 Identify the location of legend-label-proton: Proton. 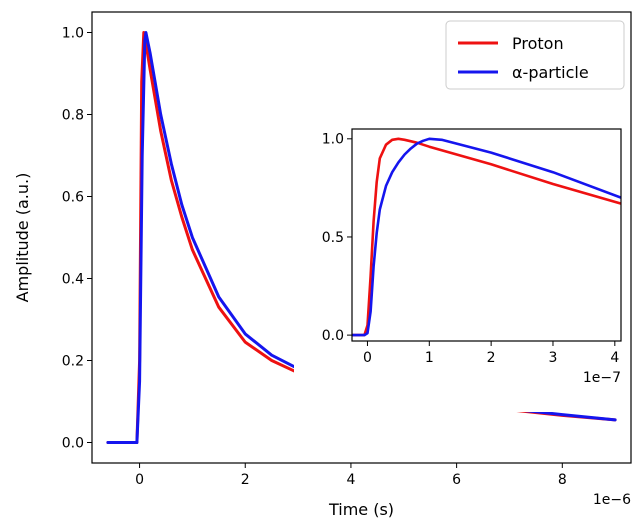
(538, 43).